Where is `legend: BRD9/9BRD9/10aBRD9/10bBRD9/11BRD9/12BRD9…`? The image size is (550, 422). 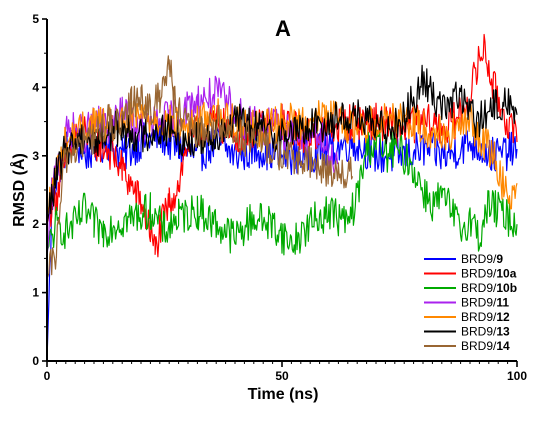
legend: BRD9/9BRD9/10aBRD9/10bBRD9/11BRD9/12BRD9… is located at coordinates (470, 302).